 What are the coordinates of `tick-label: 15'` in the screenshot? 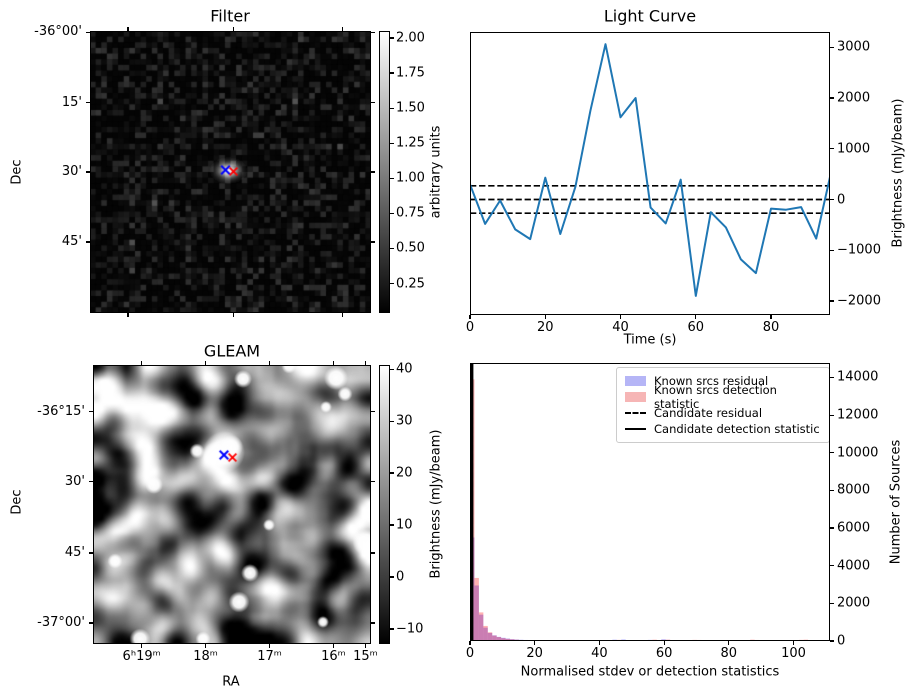 It's located at (71, 102).